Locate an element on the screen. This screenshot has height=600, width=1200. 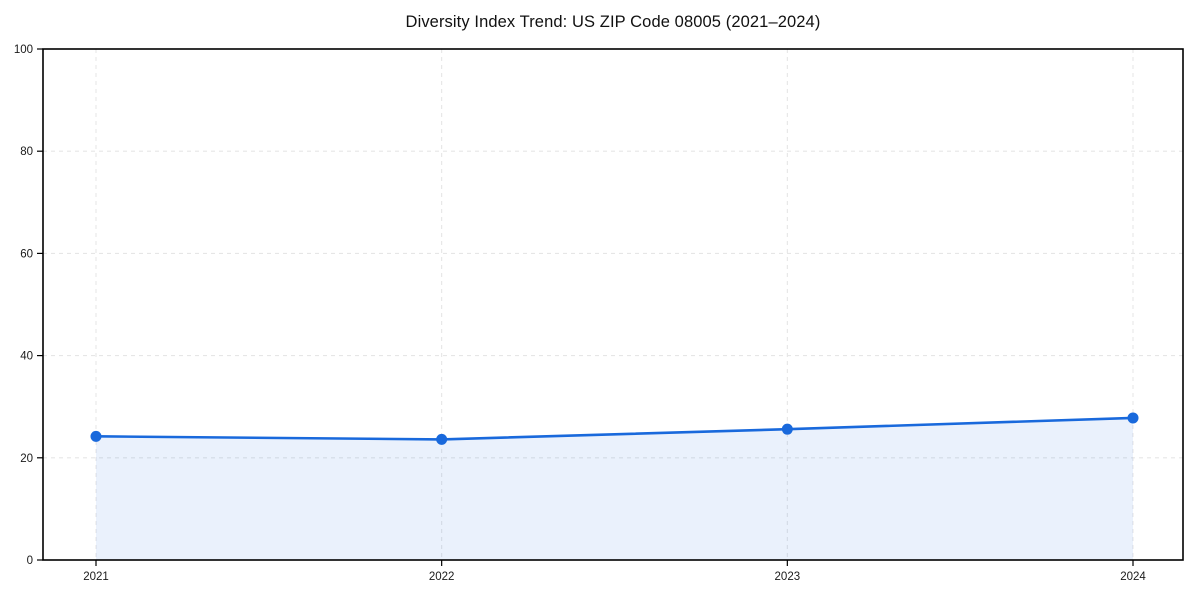
x-tick-label-2023: 2023 is located at coordinates (788, 577).